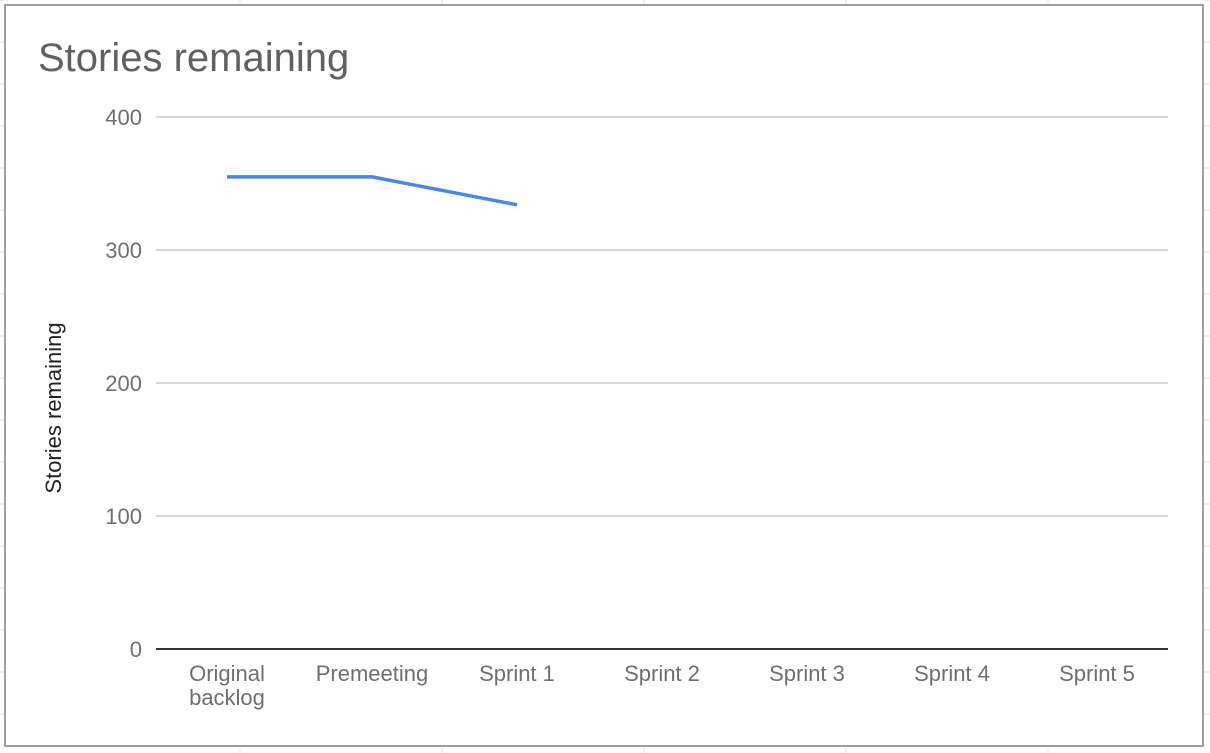  I want to click on y-tick-label: 200, so click(123, 383).